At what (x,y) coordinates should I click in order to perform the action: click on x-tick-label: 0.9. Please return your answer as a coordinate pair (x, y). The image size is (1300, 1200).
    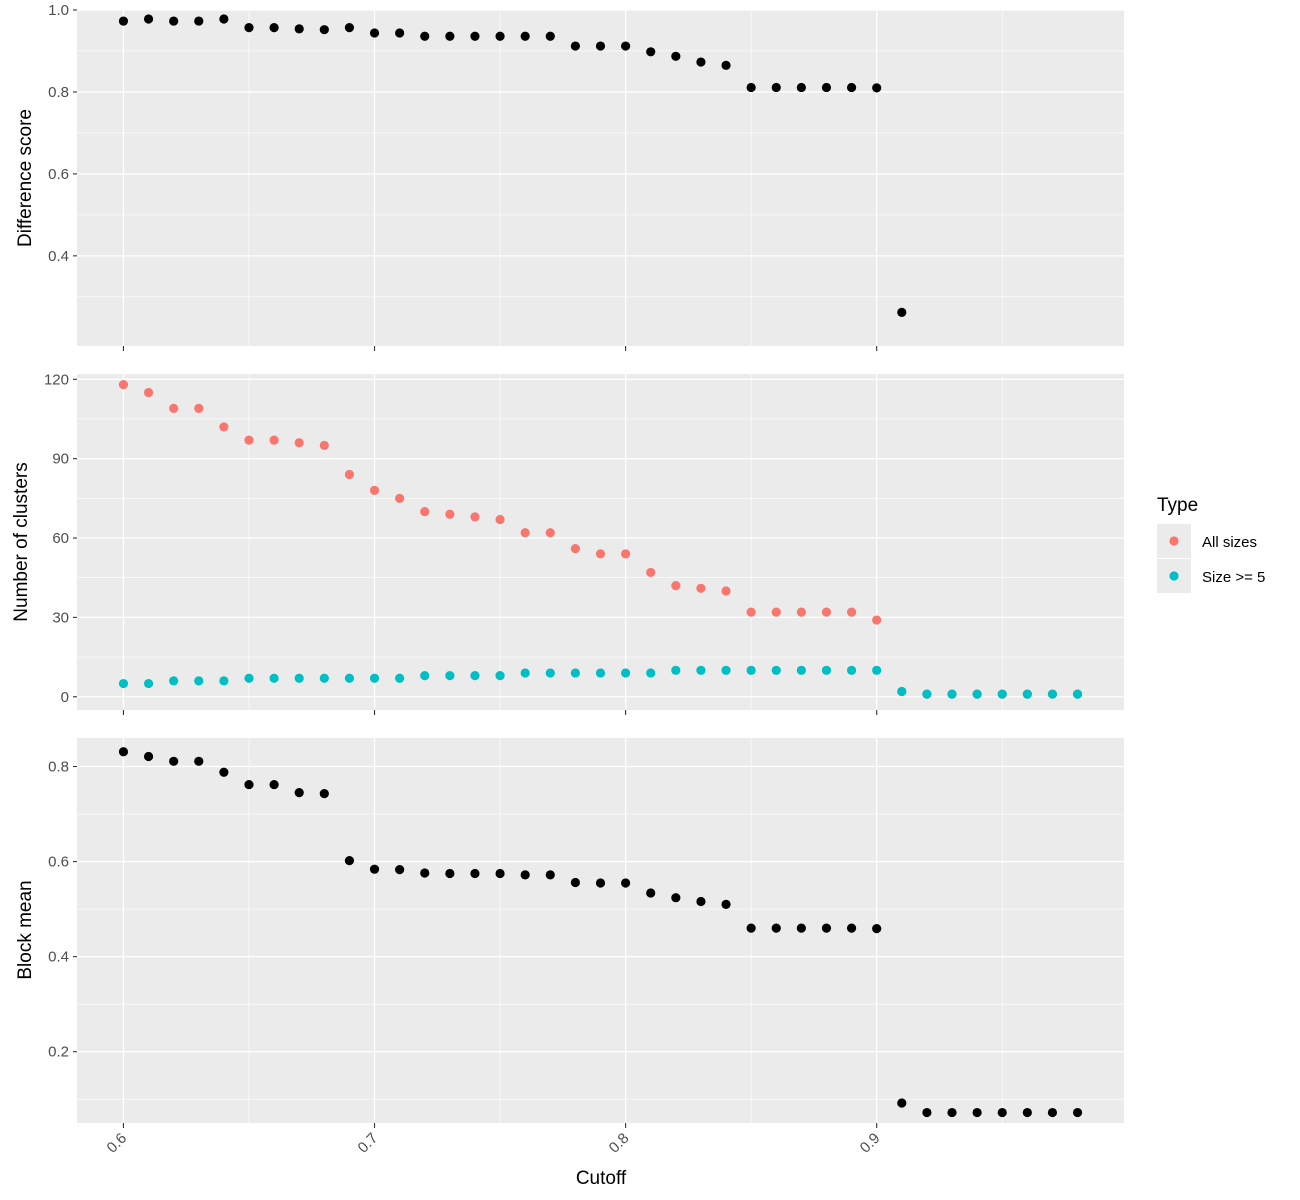
    Looking at the image, I should click on (870, 1143).